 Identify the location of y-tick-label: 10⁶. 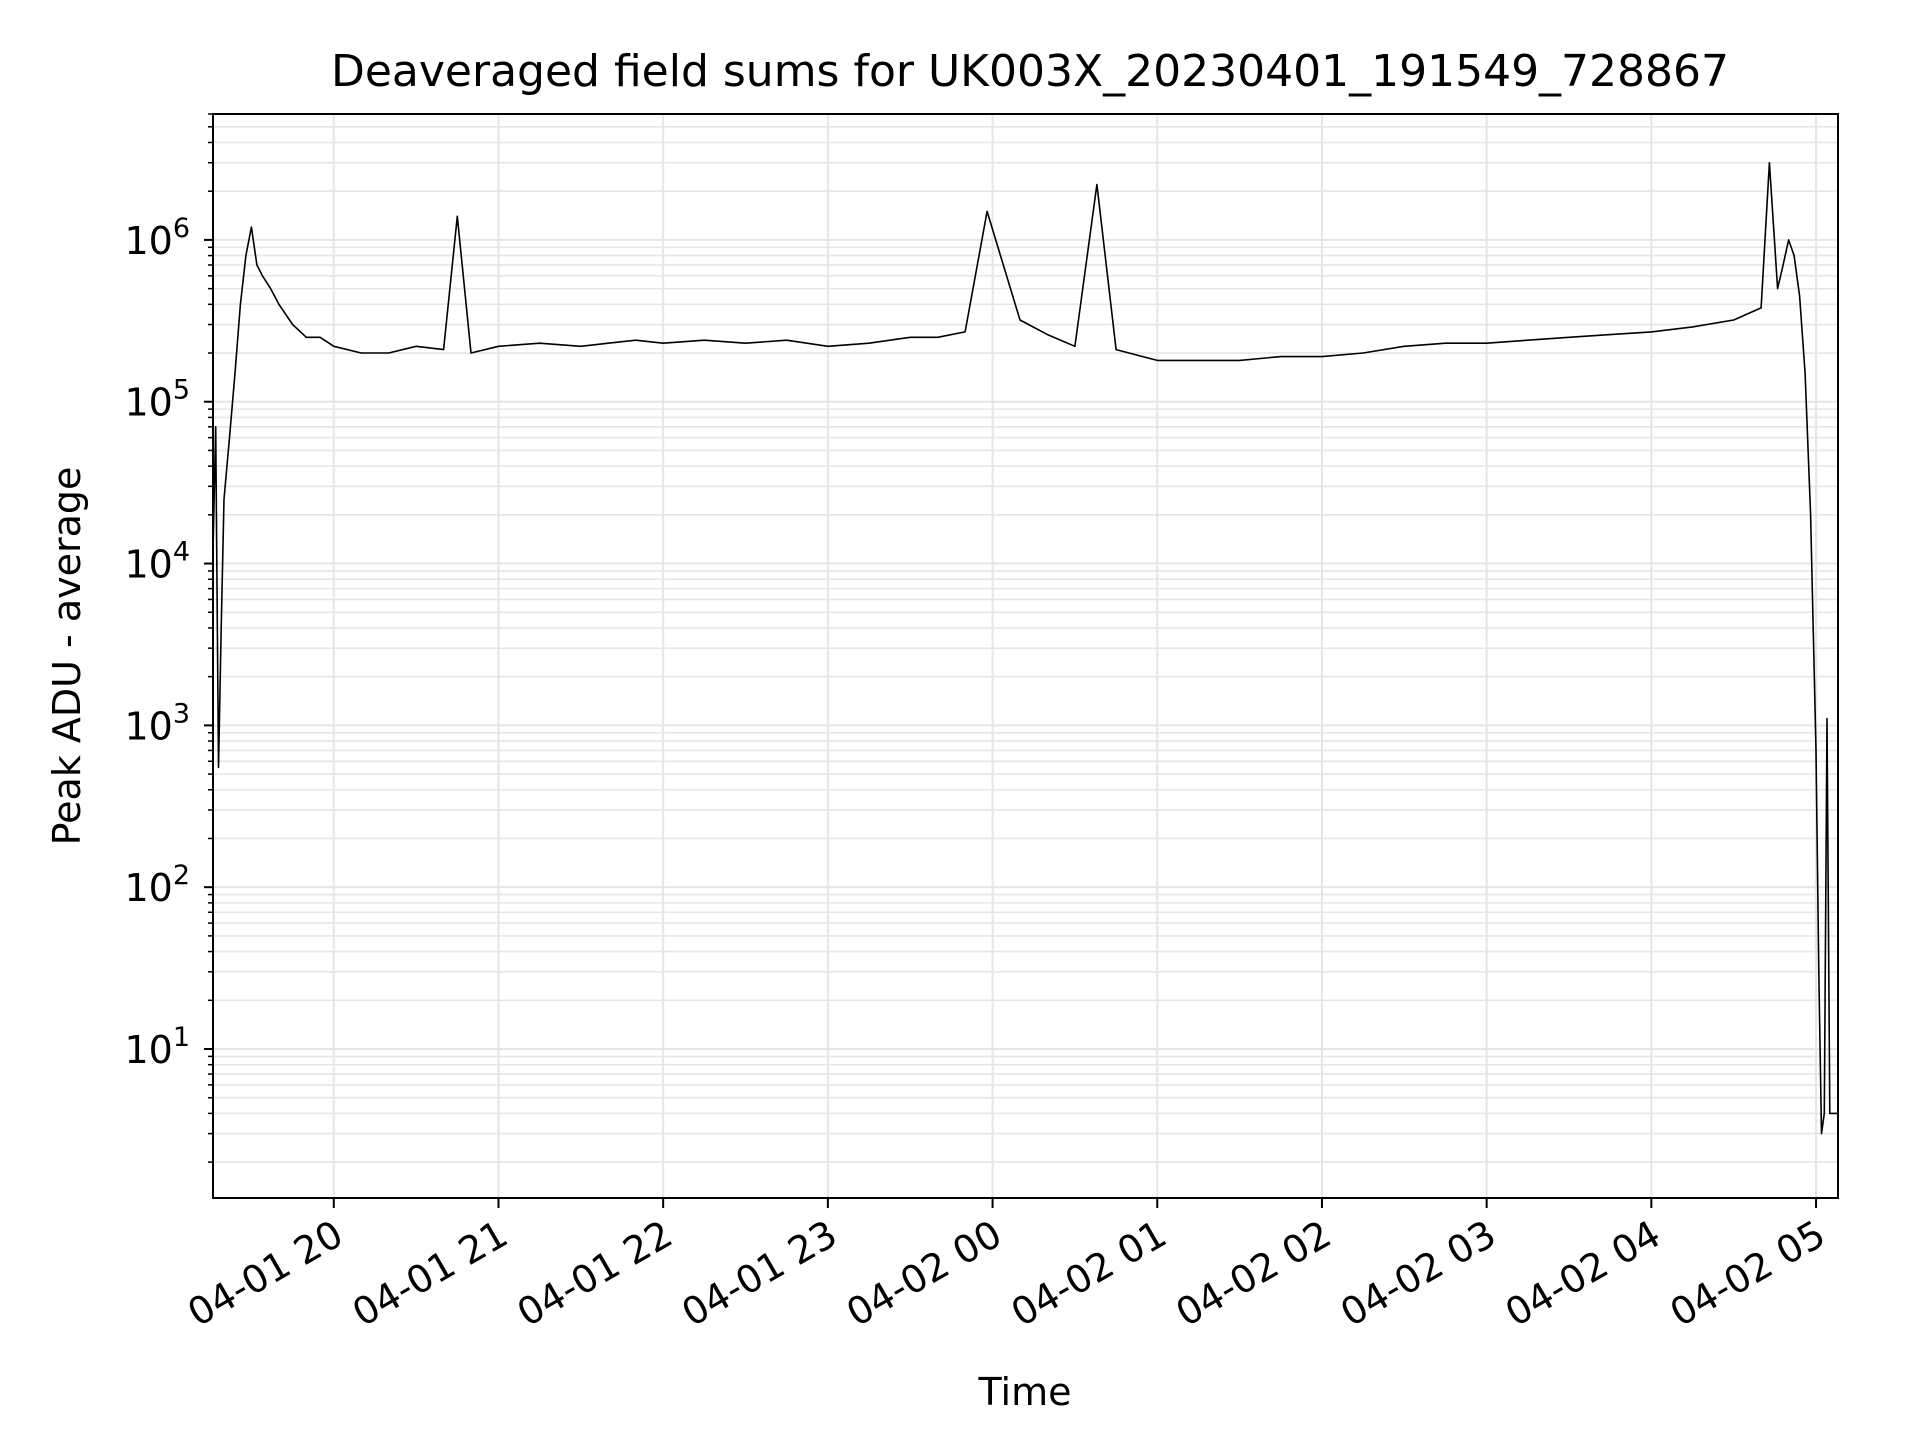
(157, 238).